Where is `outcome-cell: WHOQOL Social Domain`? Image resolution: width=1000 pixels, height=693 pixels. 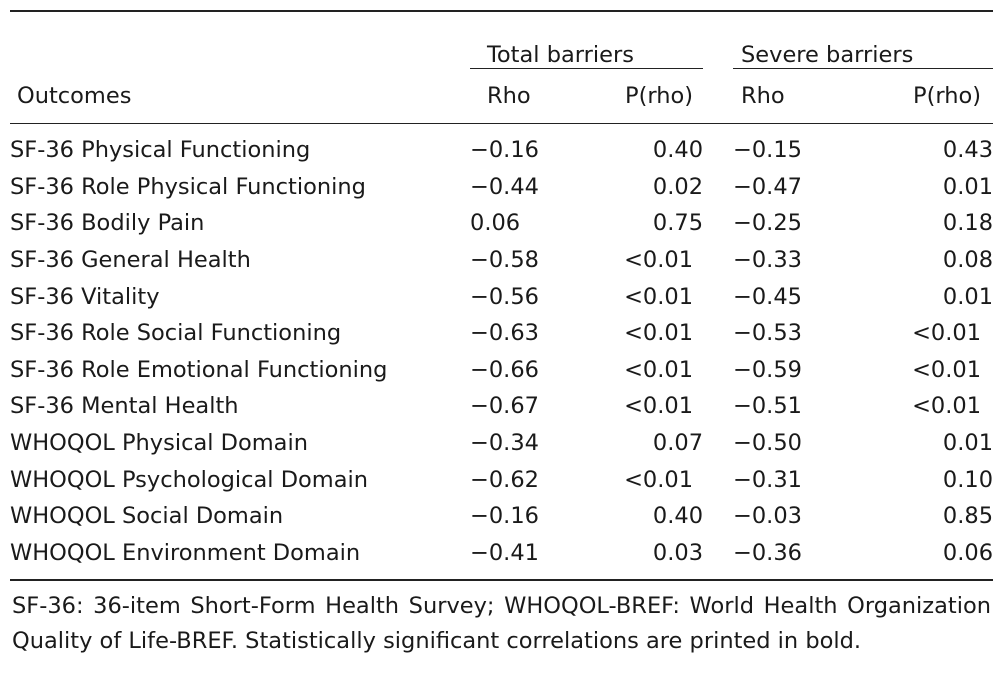
outcome-cell: WHOQOL Social Domain is located at coordinates (147, 516).